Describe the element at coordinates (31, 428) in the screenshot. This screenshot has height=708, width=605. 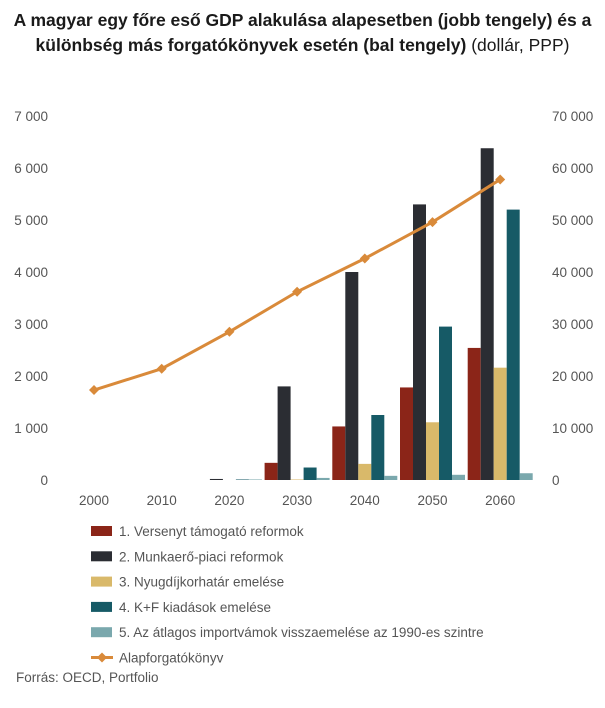
I see `left-tick-label: 1 000` at that location.